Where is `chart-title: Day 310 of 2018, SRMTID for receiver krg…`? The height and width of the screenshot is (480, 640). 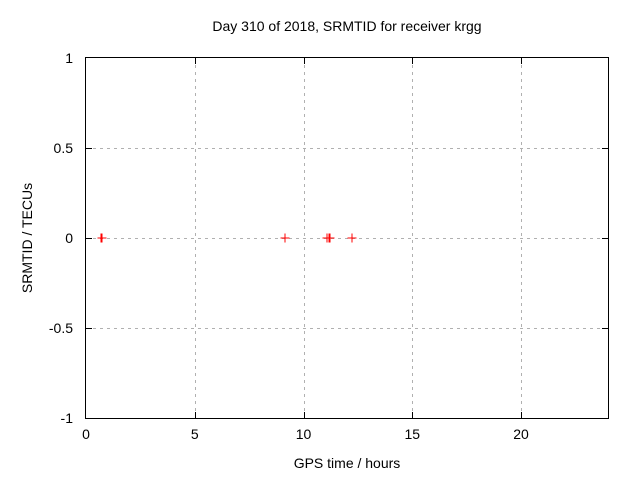 chart-title: Day 310 of 2018, SRMTID for receiver krg… is located at coordinates (347, 26).